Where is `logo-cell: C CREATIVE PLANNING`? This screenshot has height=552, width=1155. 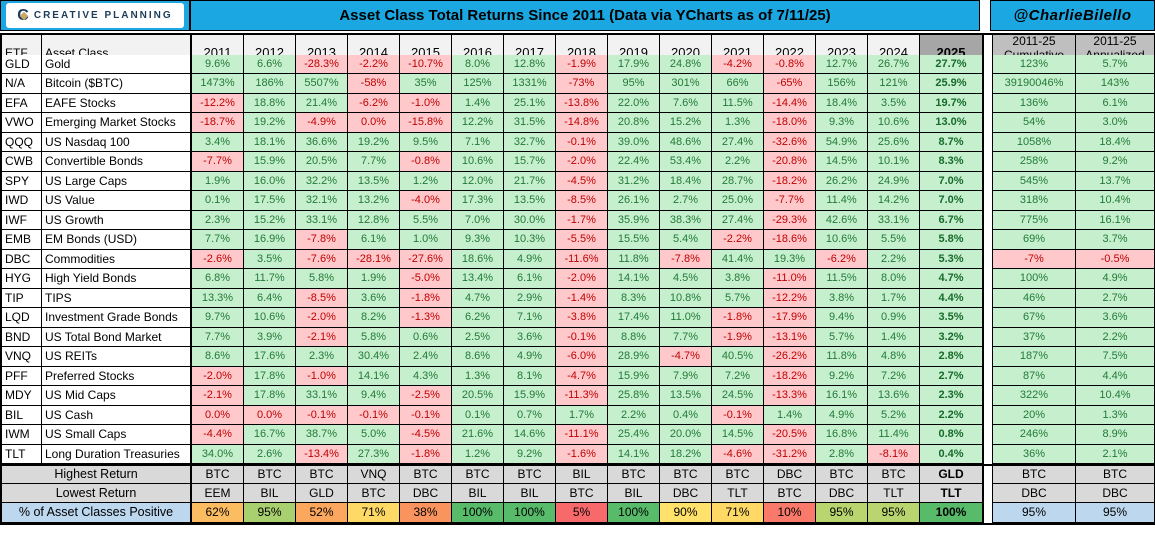 logo-cell: C CREATIVE PLANNING is located at coordinates (95, 15).